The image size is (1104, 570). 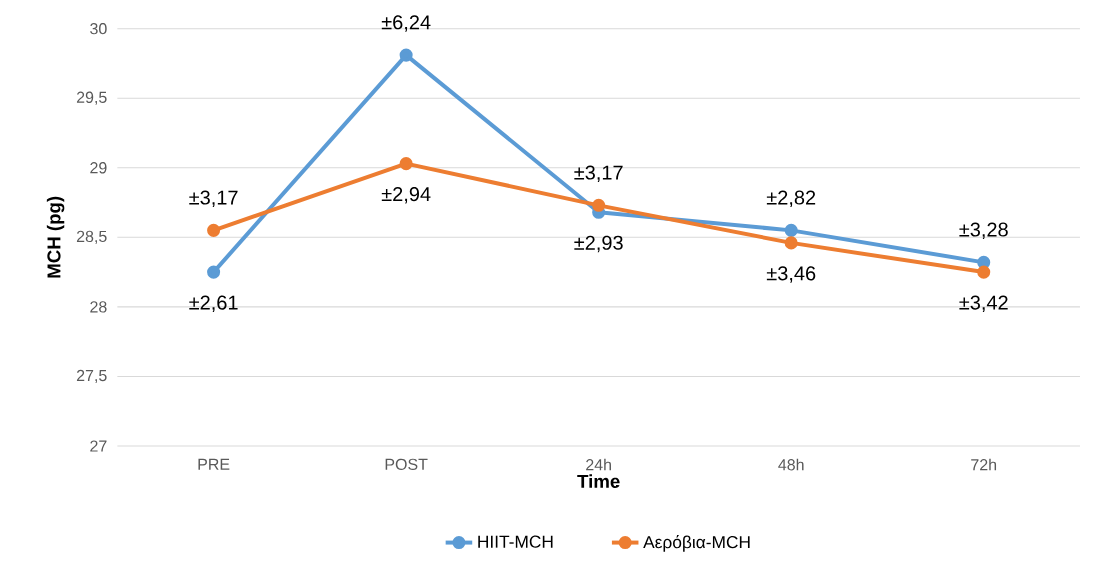 I want to click on annotation: ±3,42, so click(x=983, y=303).